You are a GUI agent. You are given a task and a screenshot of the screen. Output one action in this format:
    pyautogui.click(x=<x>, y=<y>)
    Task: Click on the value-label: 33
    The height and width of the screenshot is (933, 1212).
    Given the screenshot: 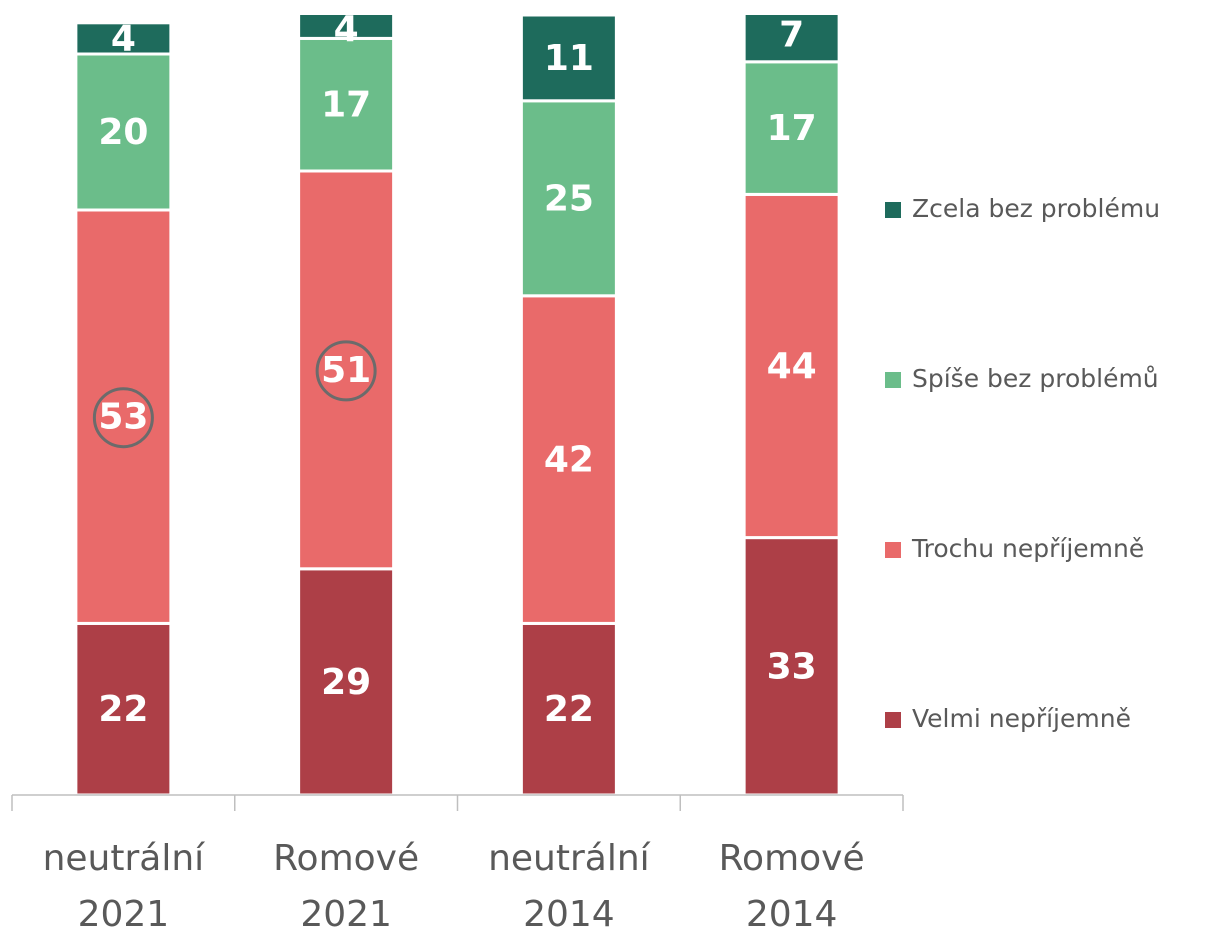 What is the action you would take?
    pyautogui.click(x=792, y=666)
    